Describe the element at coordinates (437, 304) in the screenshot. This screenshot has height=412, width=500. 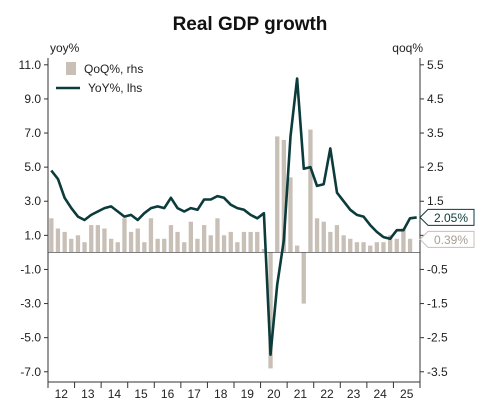
I see `right-tick-label: -1.5` at that location.